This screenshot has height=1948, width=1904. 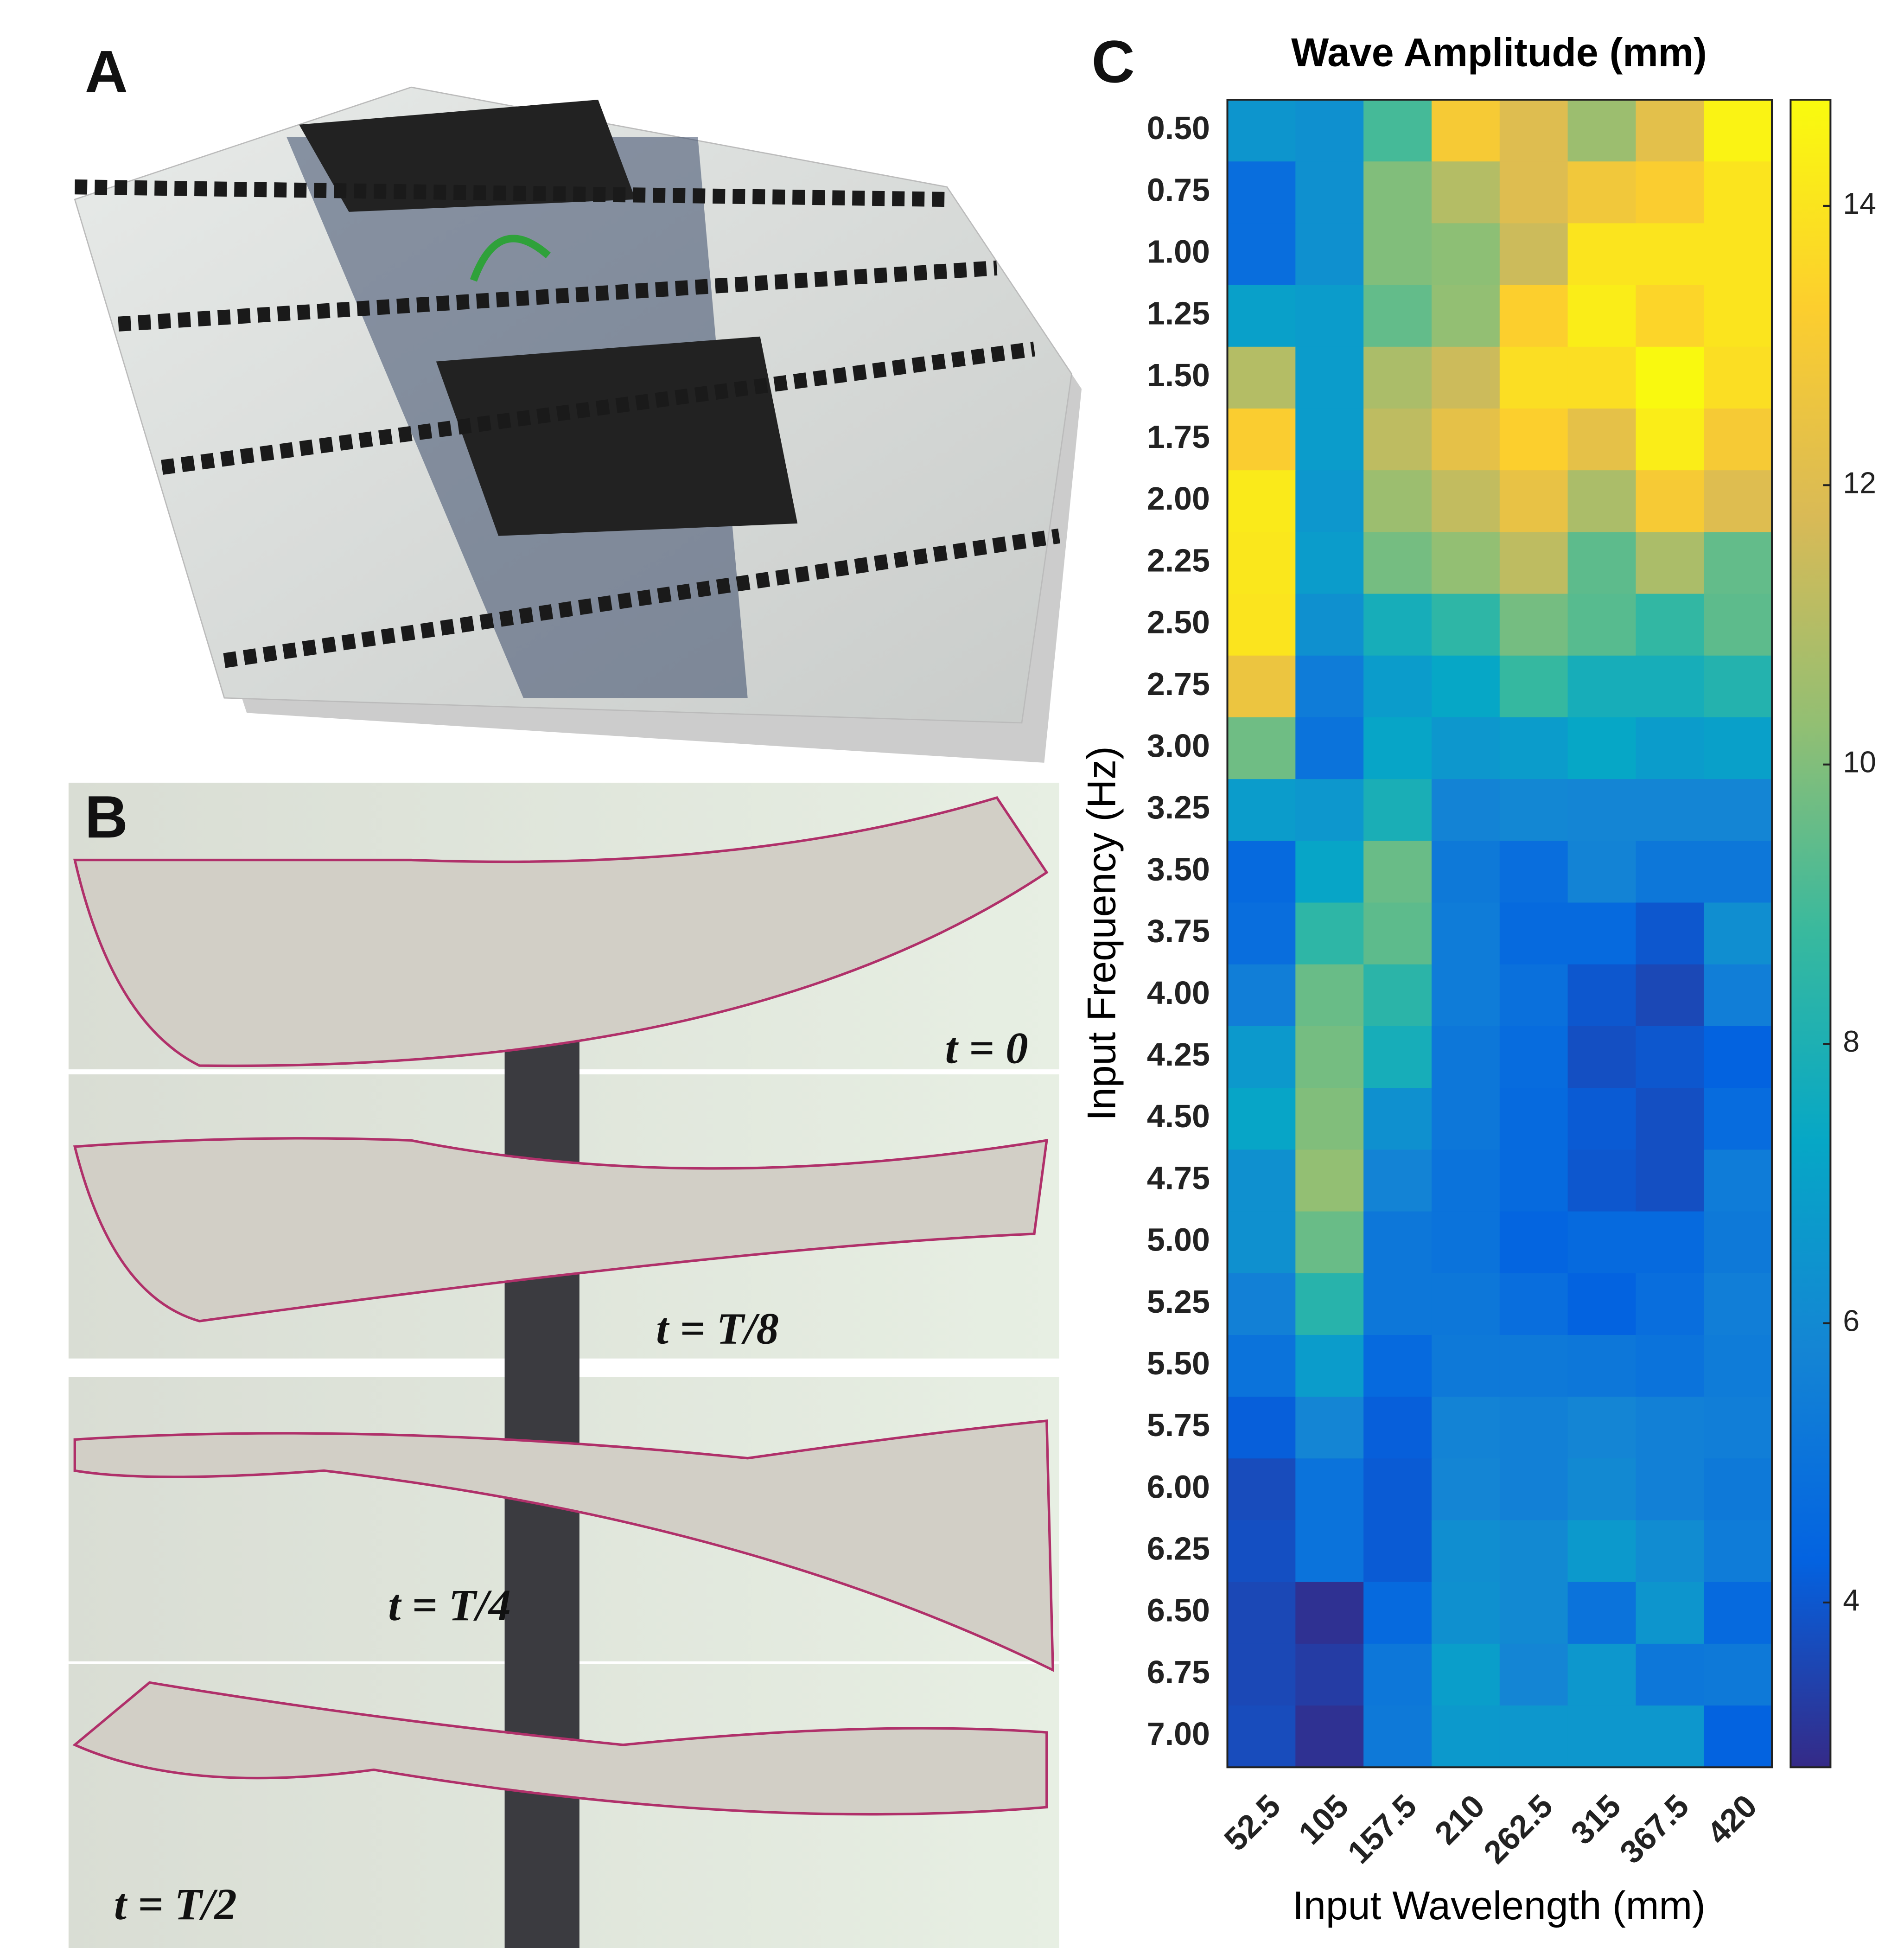 What do you see at coordinates (106, 71) in the screenshot?
I see `panel-label: A` at bounding box center [106, 71].